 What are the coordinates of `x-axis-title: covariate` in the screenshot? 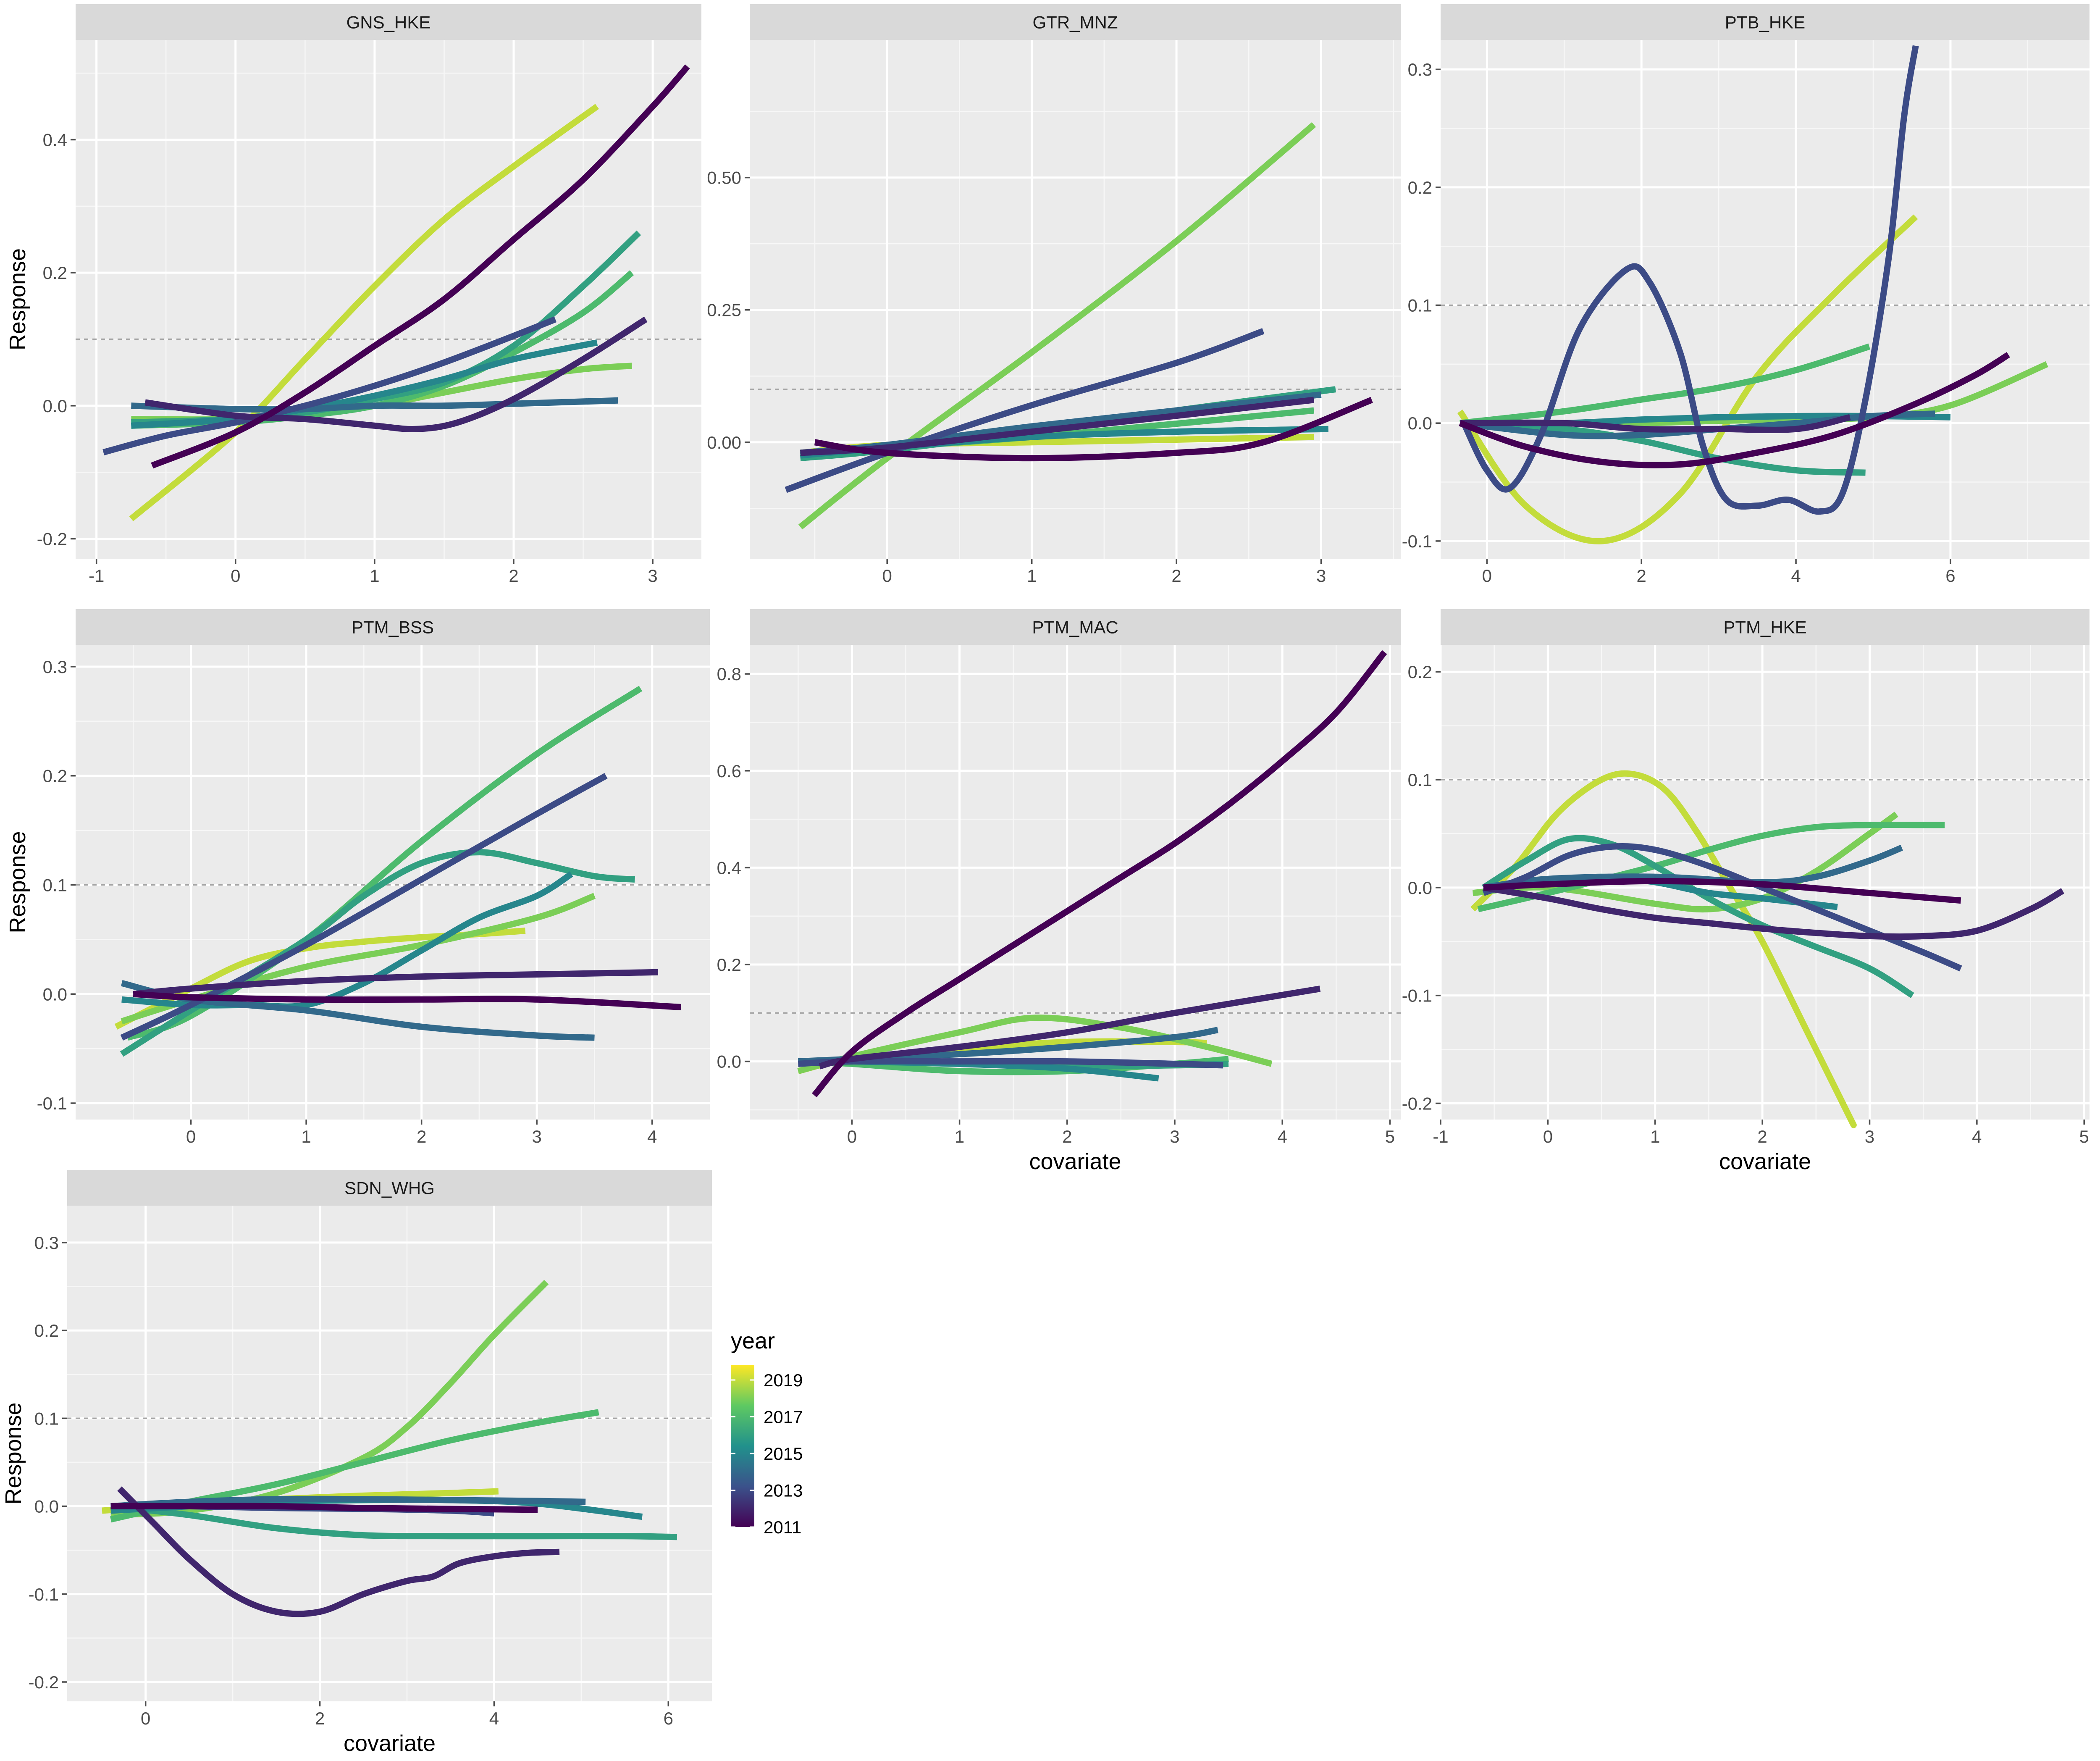 It's located at (1765, 1161).